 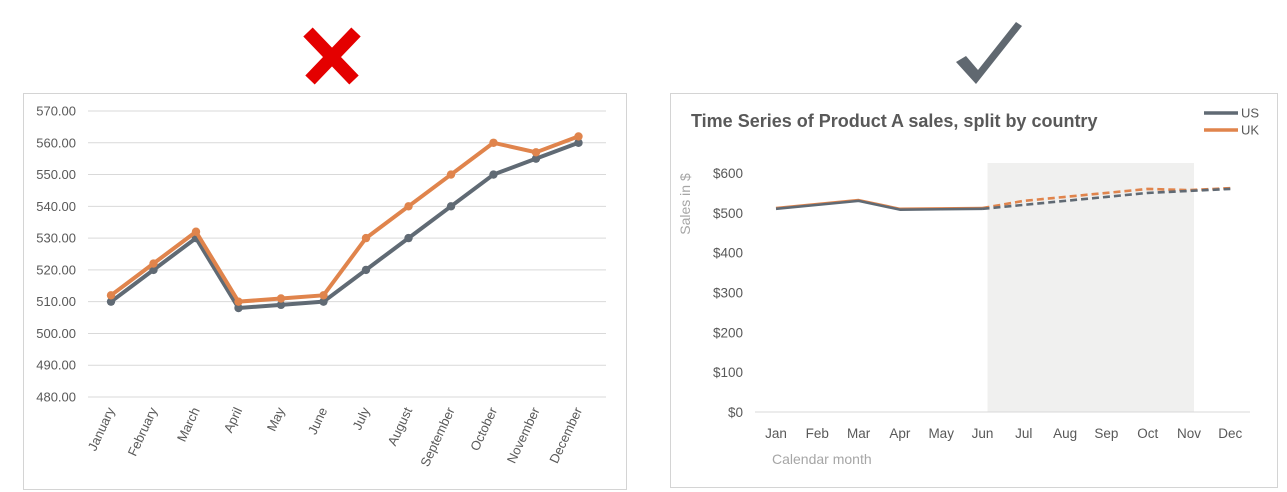 I want to click on y-tick-label: 520.00, so click(x=56, y=269).